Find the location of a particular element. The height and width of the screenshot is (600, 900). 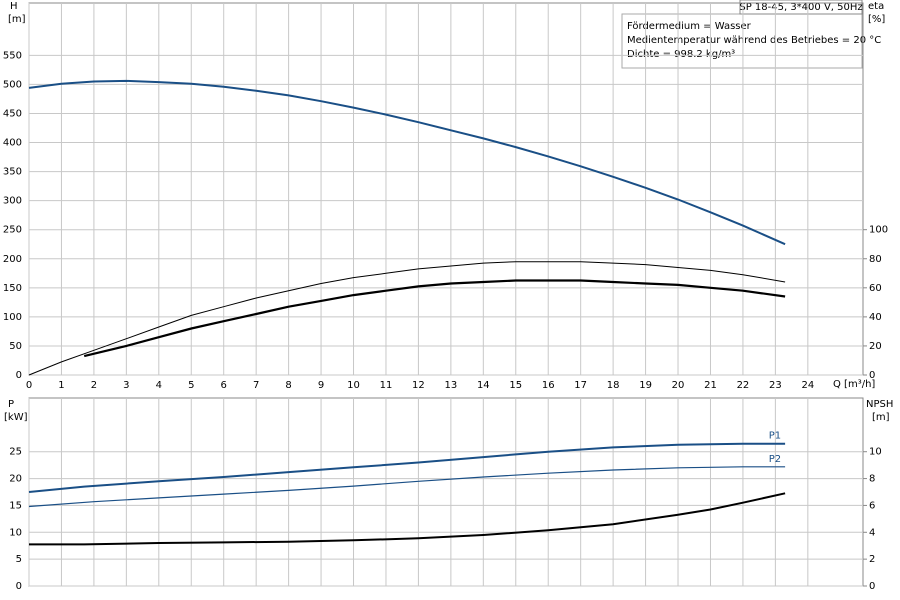

x-tick-label: 7 is located at coordinates (256, 385).